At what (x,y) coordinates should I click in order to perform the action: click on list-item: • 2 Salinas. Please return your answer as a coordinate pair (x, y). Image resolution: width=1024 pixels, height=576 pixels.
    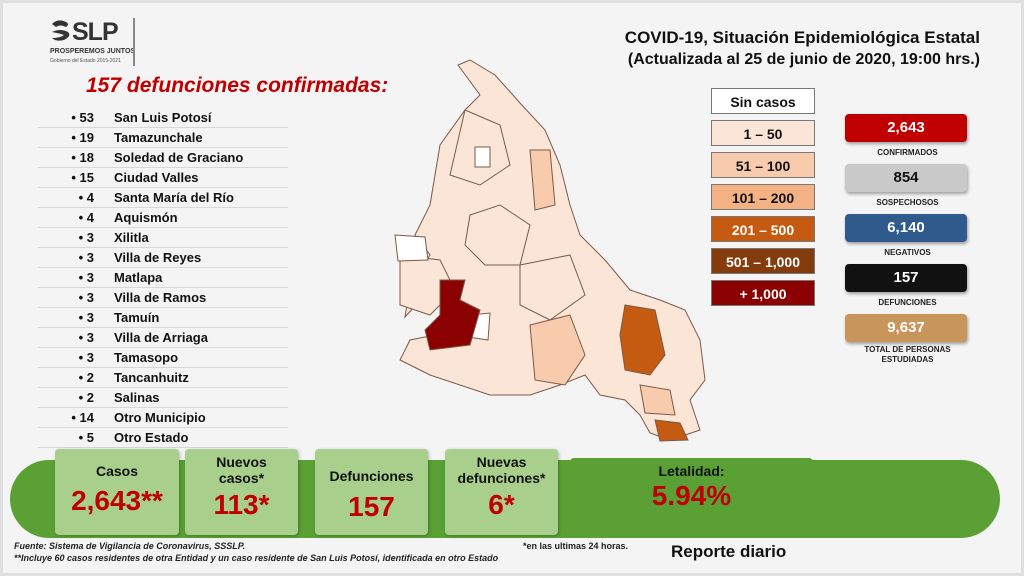
    Looking at the image, I should click on (163, 398).